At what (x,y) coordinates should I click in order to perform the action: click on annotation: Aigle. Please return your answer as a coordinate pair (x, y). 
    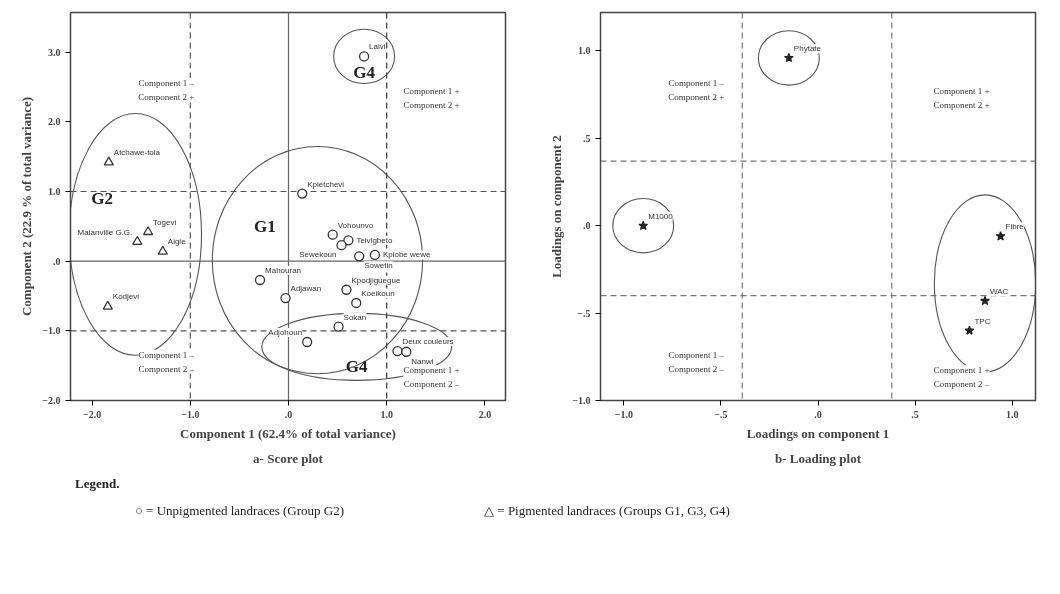
    Looking at the image, I should click on (177, 242).